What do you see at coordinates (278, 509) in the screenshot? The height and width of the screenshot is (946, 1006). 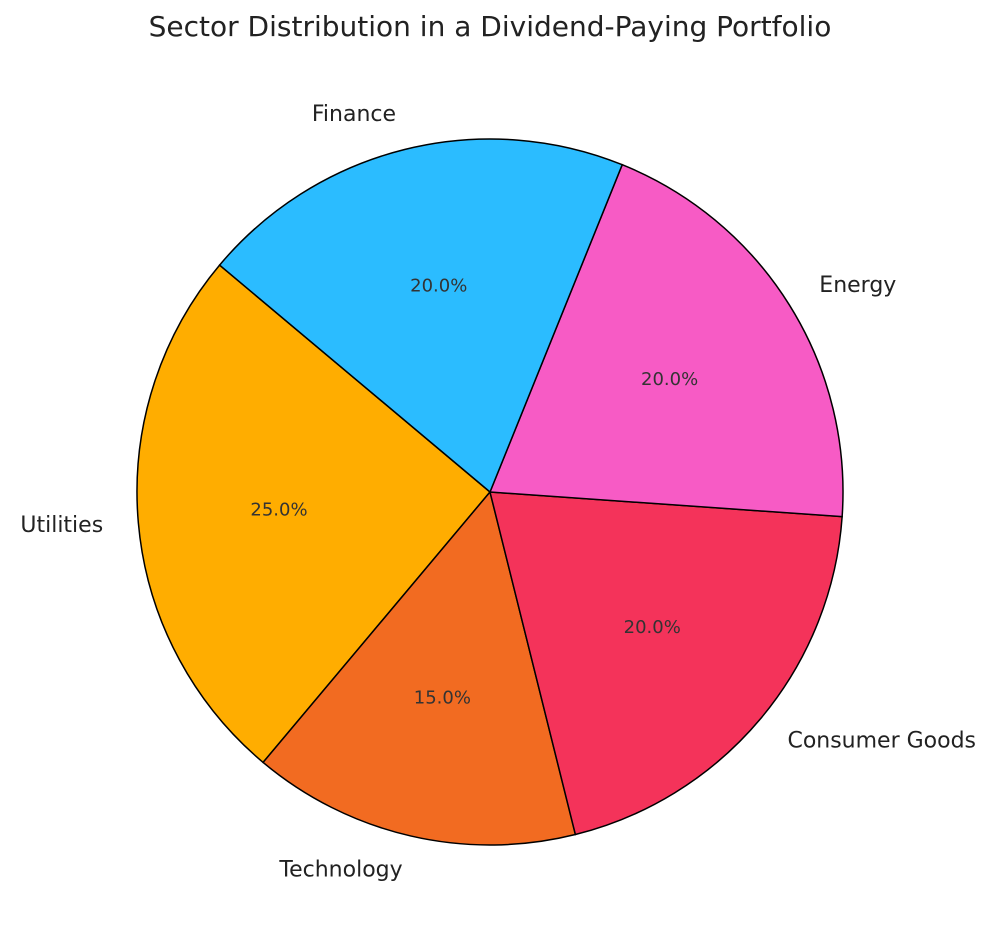 I see `percent-label: 25.0%` at bounding box center [278, 509].